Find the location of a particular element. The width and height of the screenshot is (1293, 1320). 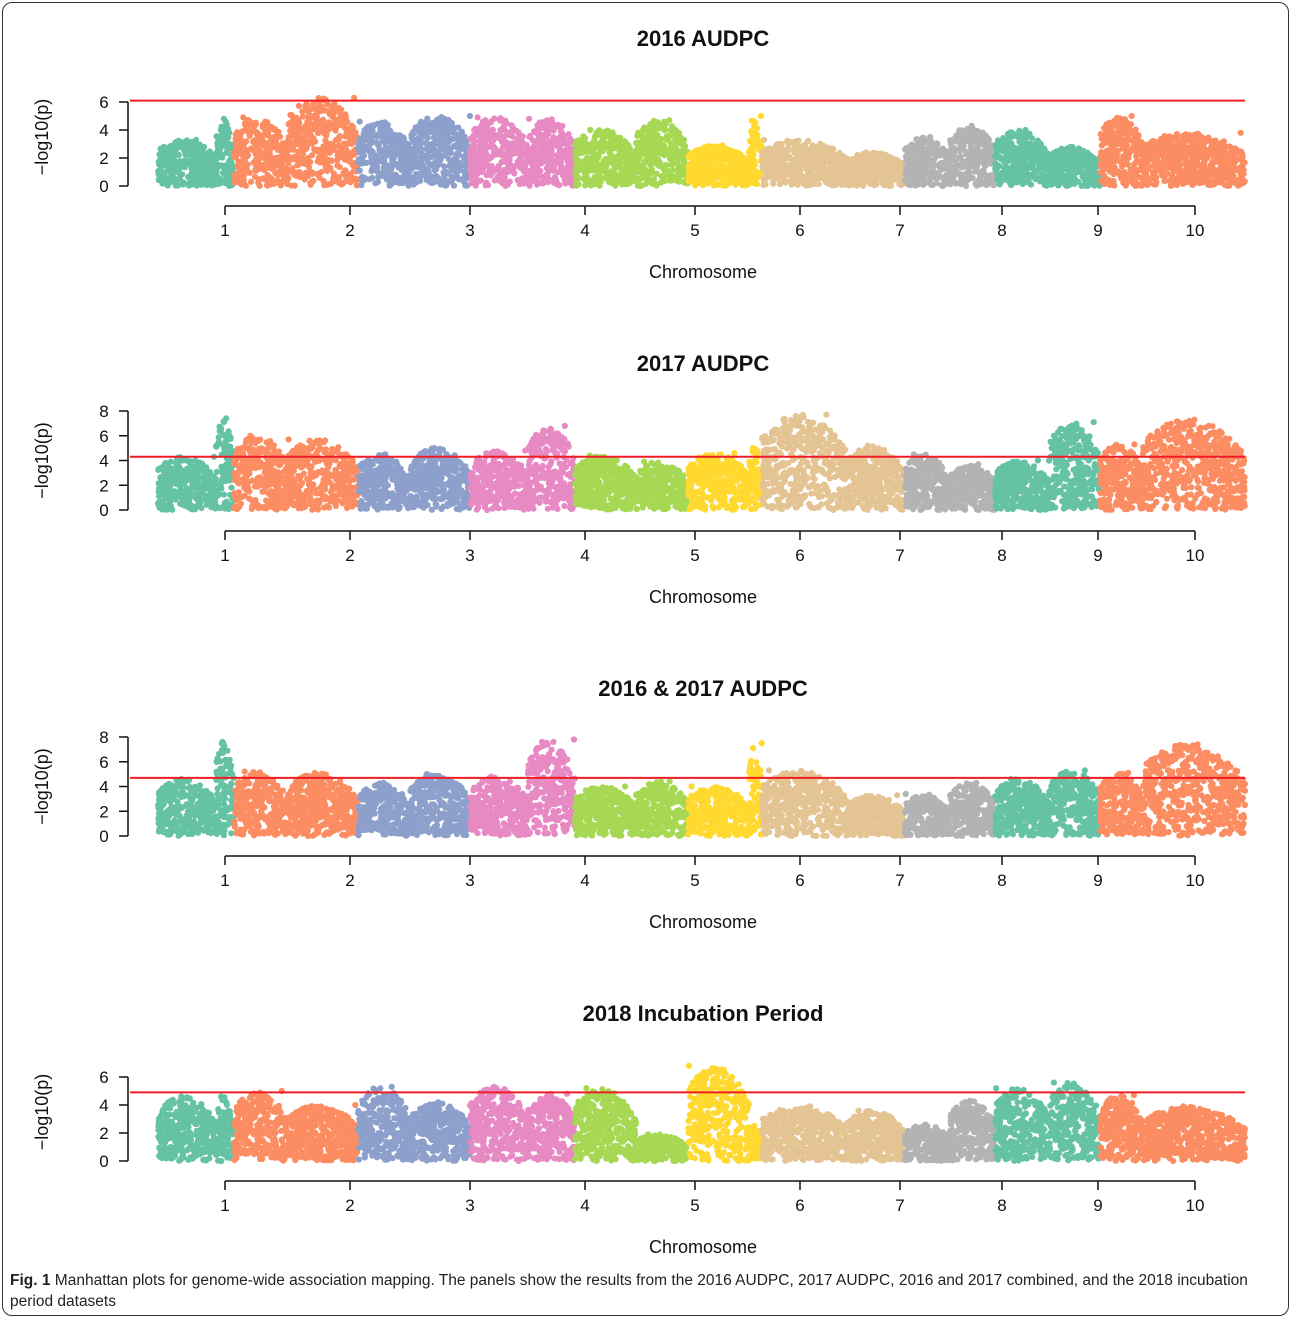

y-tick-label: 6 is located at coordinates (103, 102).